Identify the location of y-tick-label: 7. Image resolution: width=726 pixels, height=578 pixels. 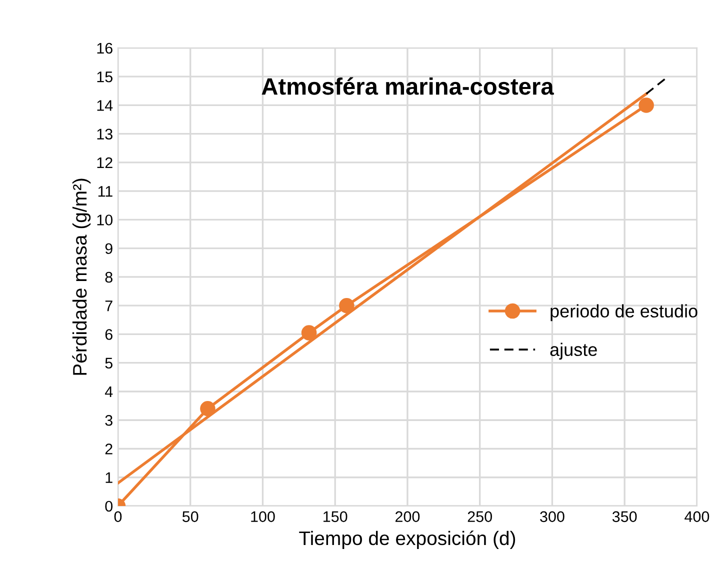
(108, 306).